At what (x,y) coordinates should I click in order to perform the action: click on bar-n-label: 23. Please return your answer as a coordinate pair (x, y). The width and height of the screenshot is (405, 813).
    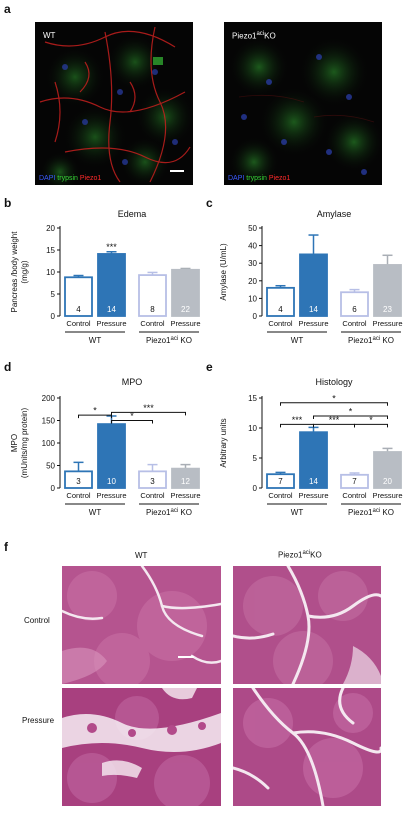
    Looking at the image, I should click on (387, 309).